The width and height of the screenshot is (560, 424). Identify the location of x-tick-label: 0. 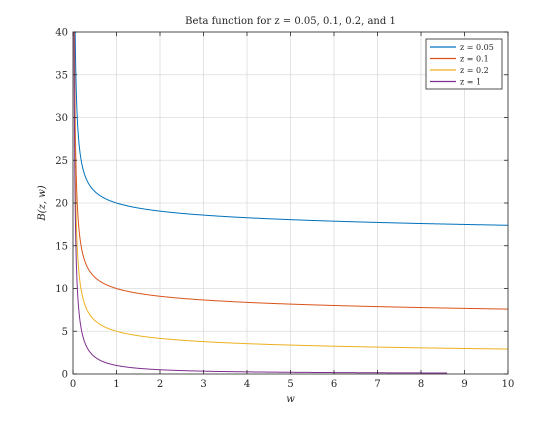
(73, 384).